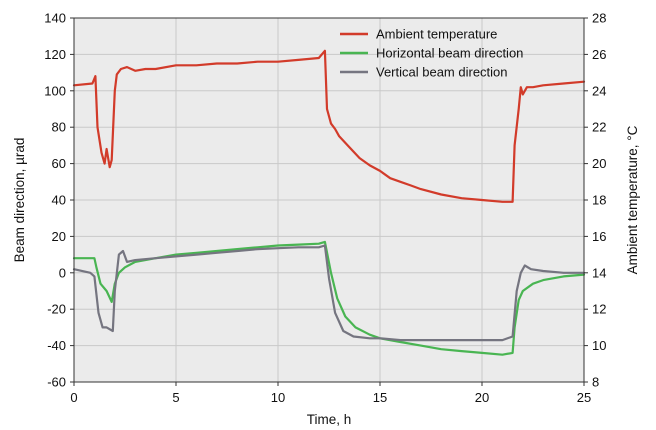 This screenshot has width=656, height=430. Describe the element at coordinates (584, 397) in the screenshot. I see `x-tick-label: 25` at that location.